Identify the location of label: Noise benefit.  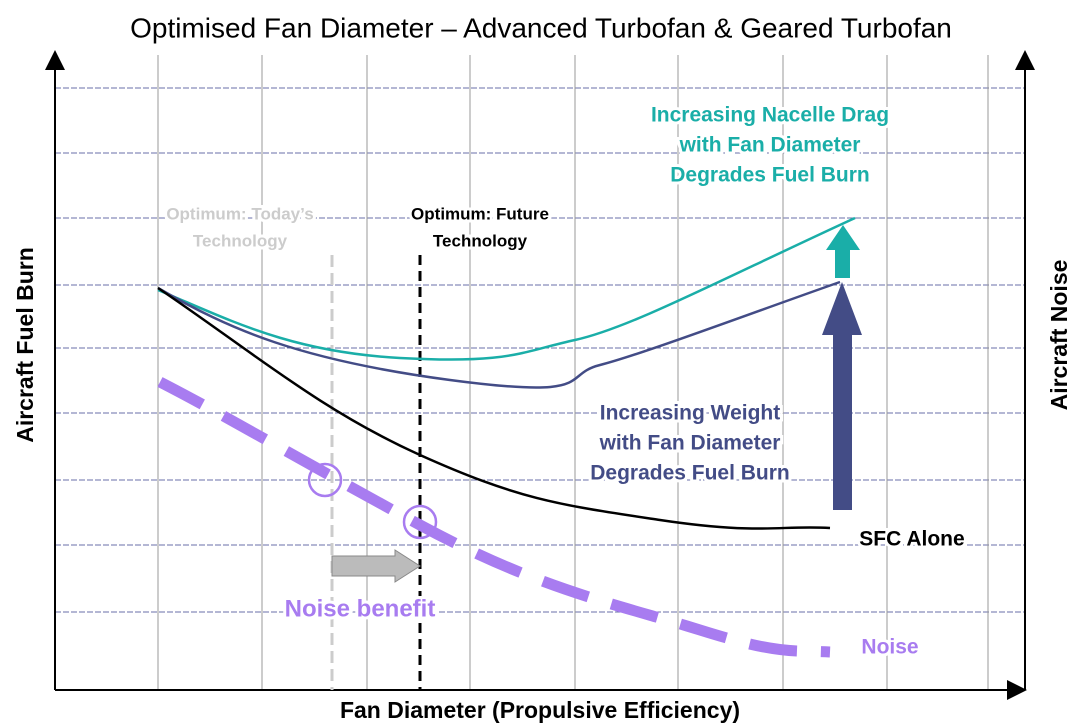
(360, 608).